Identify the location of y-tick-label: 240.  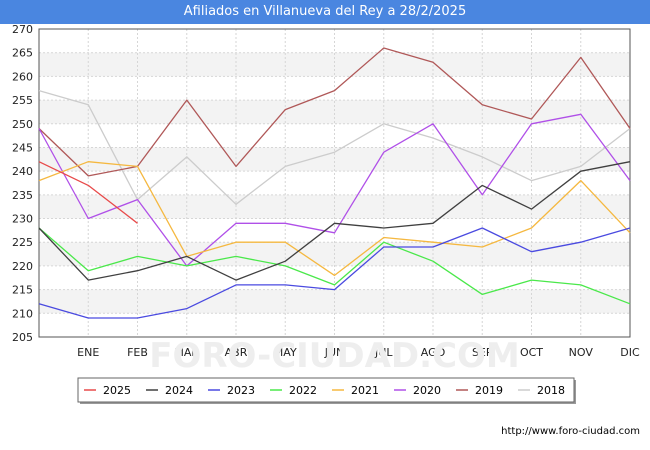
(22, 171).